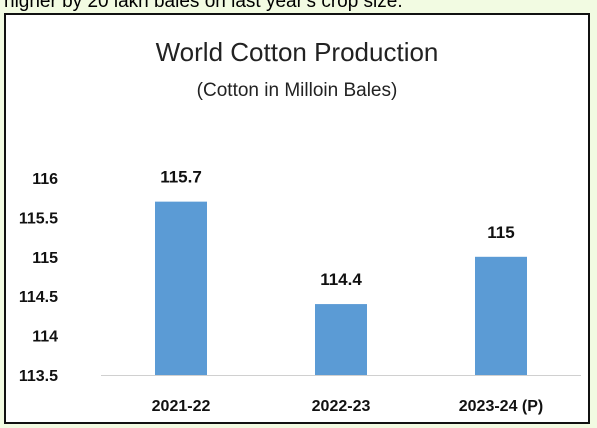 The width and height of the screenshot is (597, 428). What do you see at coordinates (45, 179) in the screenshot?
I see `y-tick-label: 116` at bounding box center [45, 179].